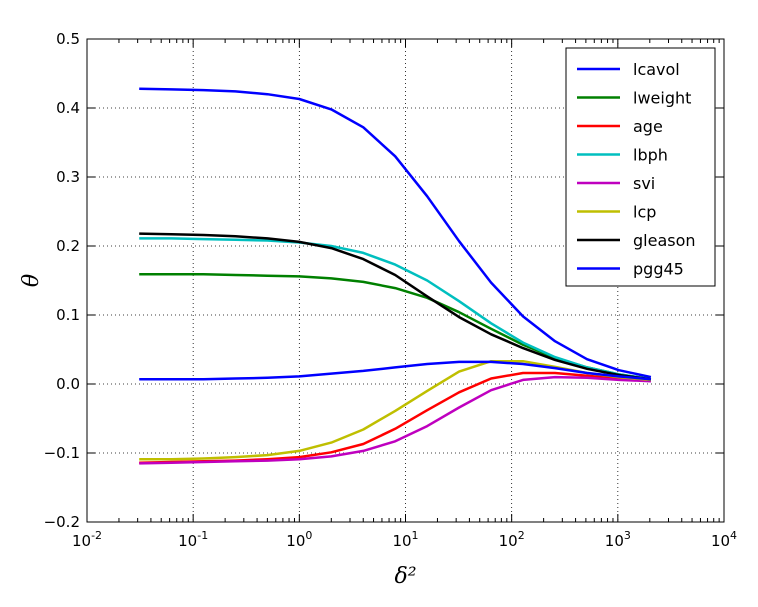 This screenshot has width=758, height=607. Describe the element at coordinates (68, 39) in the screenshot. I see `y-tick-label: 0.5` at that location.